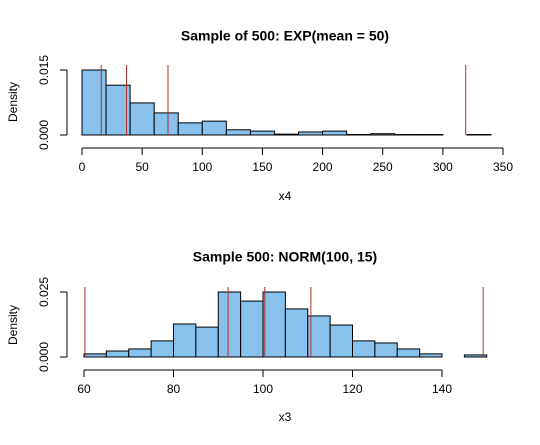 The image size is (540, 445). Describe the element at coordinates (174, 389) in the screenshot. I see `x-tick-label: 80` at that location.